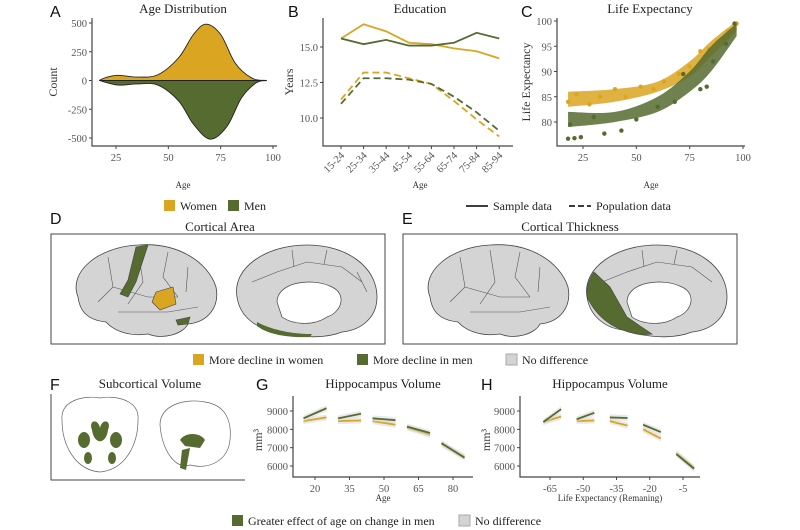 The height and width of the screenshot is (530, 800). What do you see at coordinates (77, 110) in the screenshot?
I see `chart-a-ytick-label: -250` at bounding box center [77, 110].